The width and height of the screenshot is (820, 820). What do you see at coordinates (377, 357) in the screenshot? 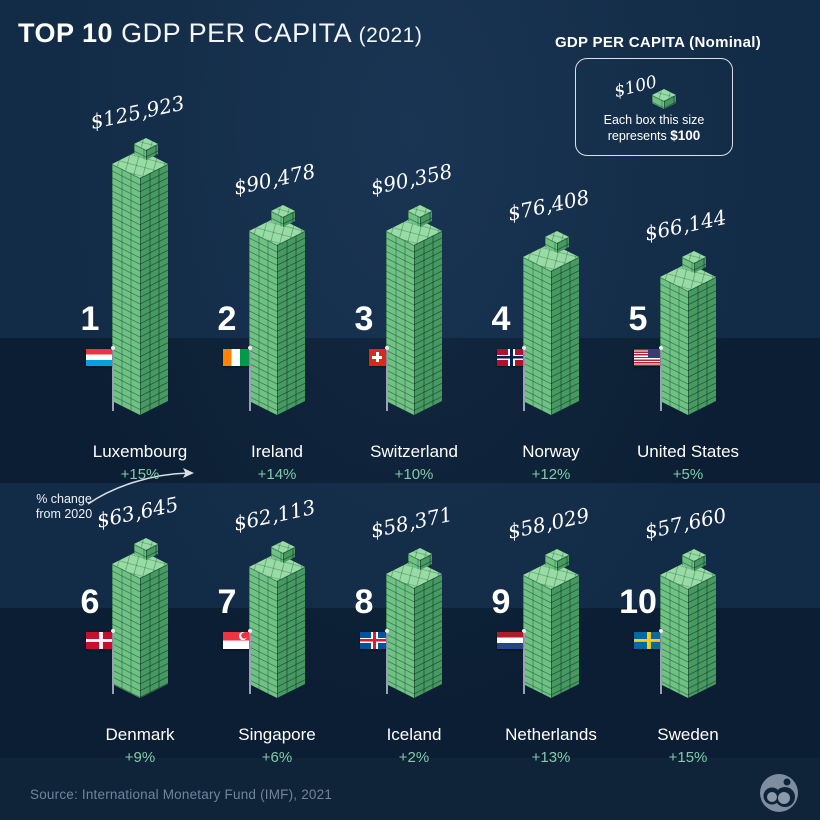
I see `flag-switzerland-icon` at bounding box center [377, 357].